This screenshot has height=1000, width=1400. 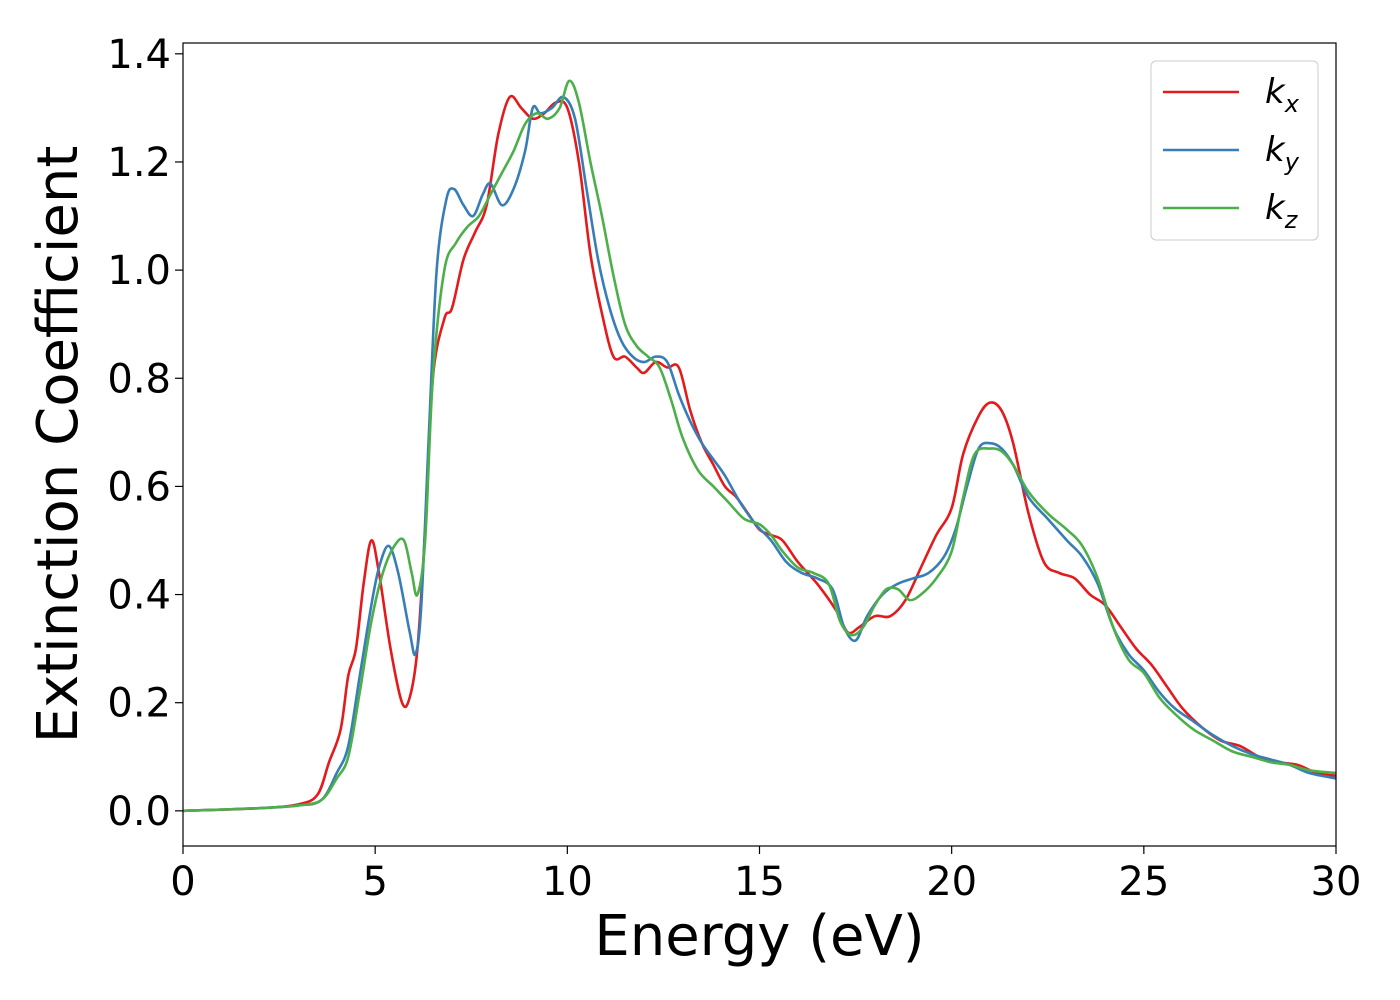 I want to click on legend-label-subscript: x, so click(x=1292, y=104).